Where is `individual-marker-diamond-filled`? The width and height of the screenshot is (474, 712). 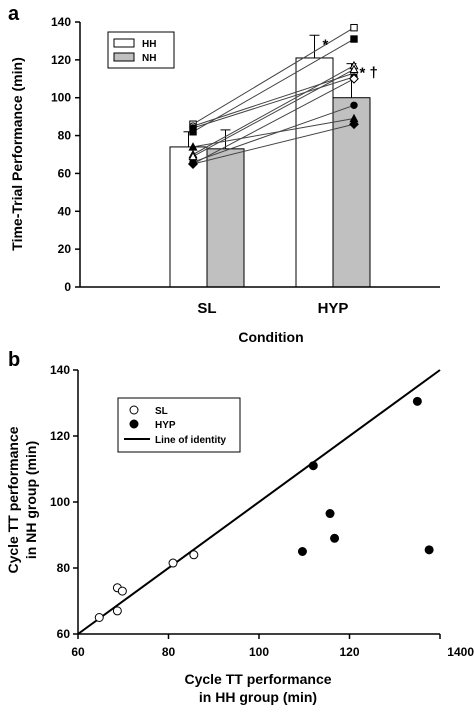 individual-marker-diamond-filled is located at coordinates (354, 124).